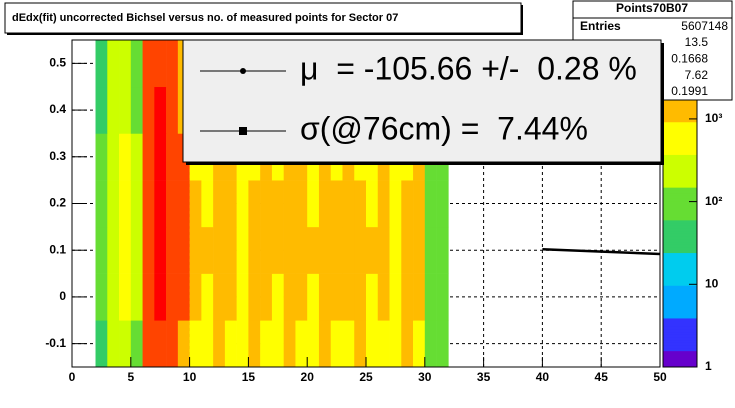 This screenshot has width=735, height=408. Describe the element at coordinates (57, 156) in the screenshot. I see `y-tick-label: 0.3` at that location.